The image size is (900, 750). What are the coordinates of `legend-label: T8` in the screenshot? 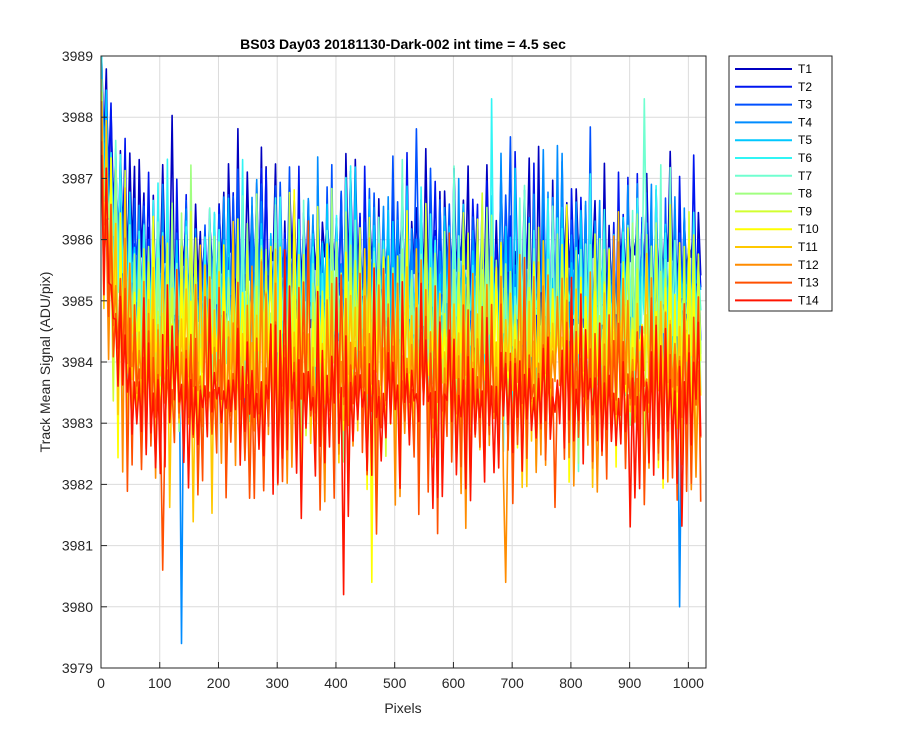 It's located at (805, 194).